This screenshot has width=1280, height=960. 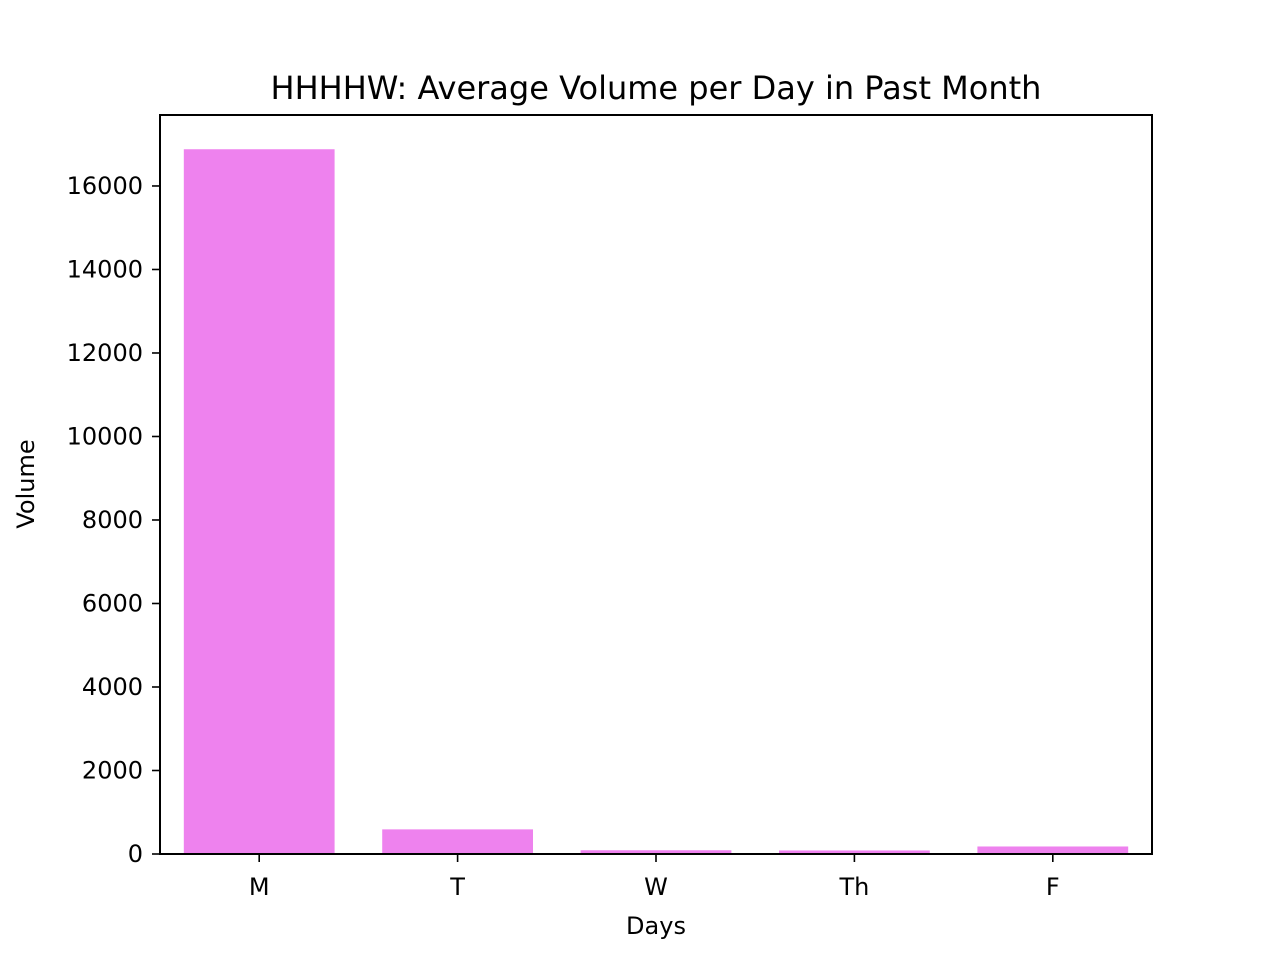 What do you see at coordinates (1053, 887) in the screenshot?
I see `x-tick-label: F` at bounding box center [1053, 887].